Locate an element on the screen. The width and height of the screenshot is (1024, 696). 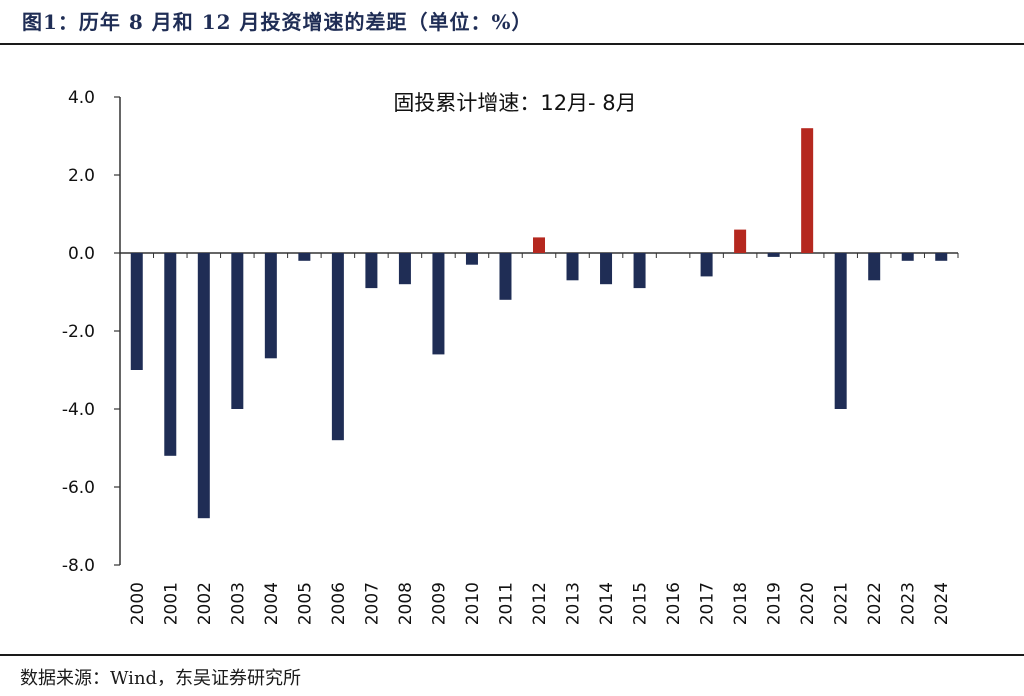
y-tick-label: -2.0 is located at coordinates (78, 332).